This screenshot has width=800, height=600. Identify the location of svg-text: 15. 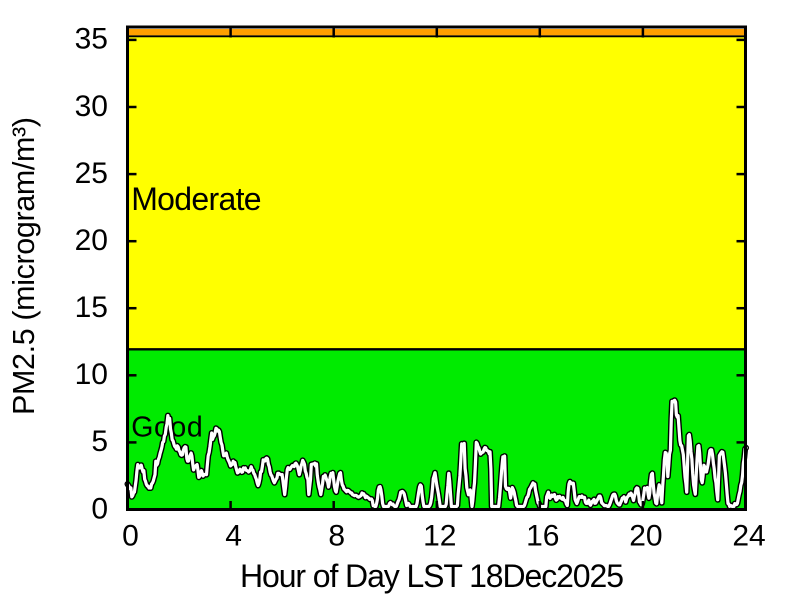
(91, 307).